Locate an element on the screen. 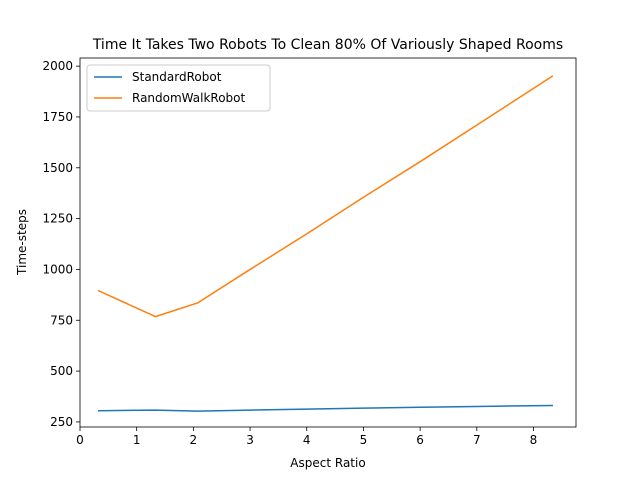 This screenshot has height=480, width=640. x-tick-label: 3 is located at coordinates (250, 440).